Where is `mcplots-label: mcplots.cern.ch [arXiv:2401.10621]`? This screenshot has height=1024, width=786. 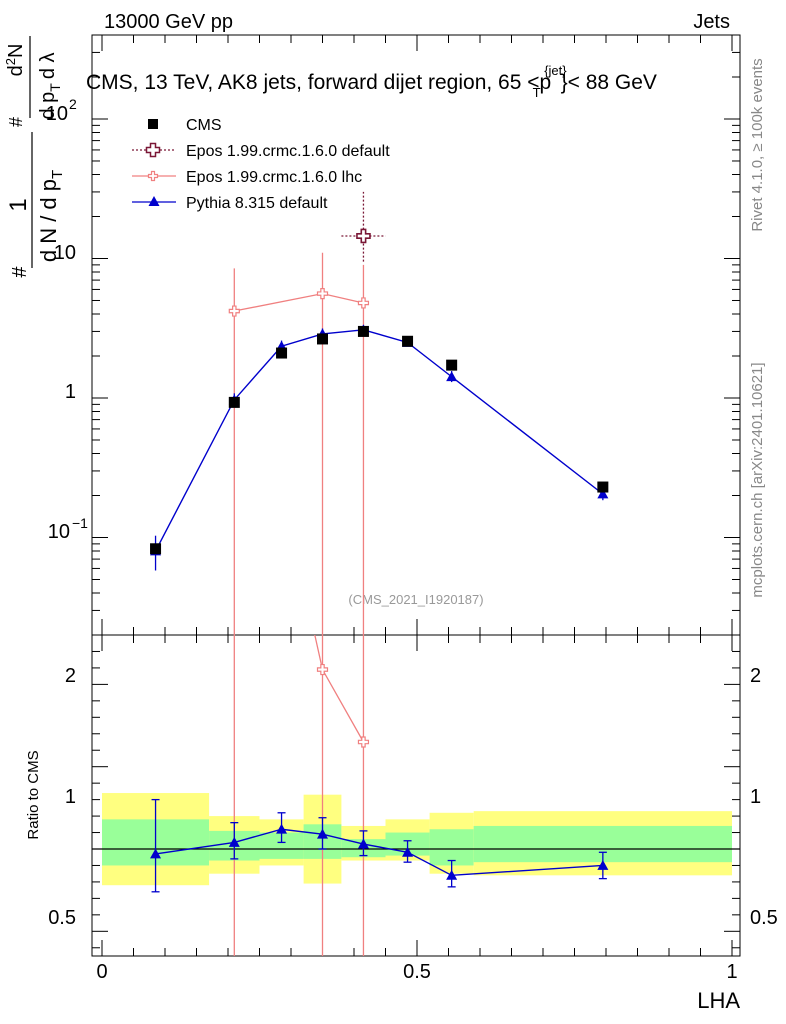
mcplots-label: mcplots.cern.ch [arXiv:2401.10621] is located at coordinates (757, 479).